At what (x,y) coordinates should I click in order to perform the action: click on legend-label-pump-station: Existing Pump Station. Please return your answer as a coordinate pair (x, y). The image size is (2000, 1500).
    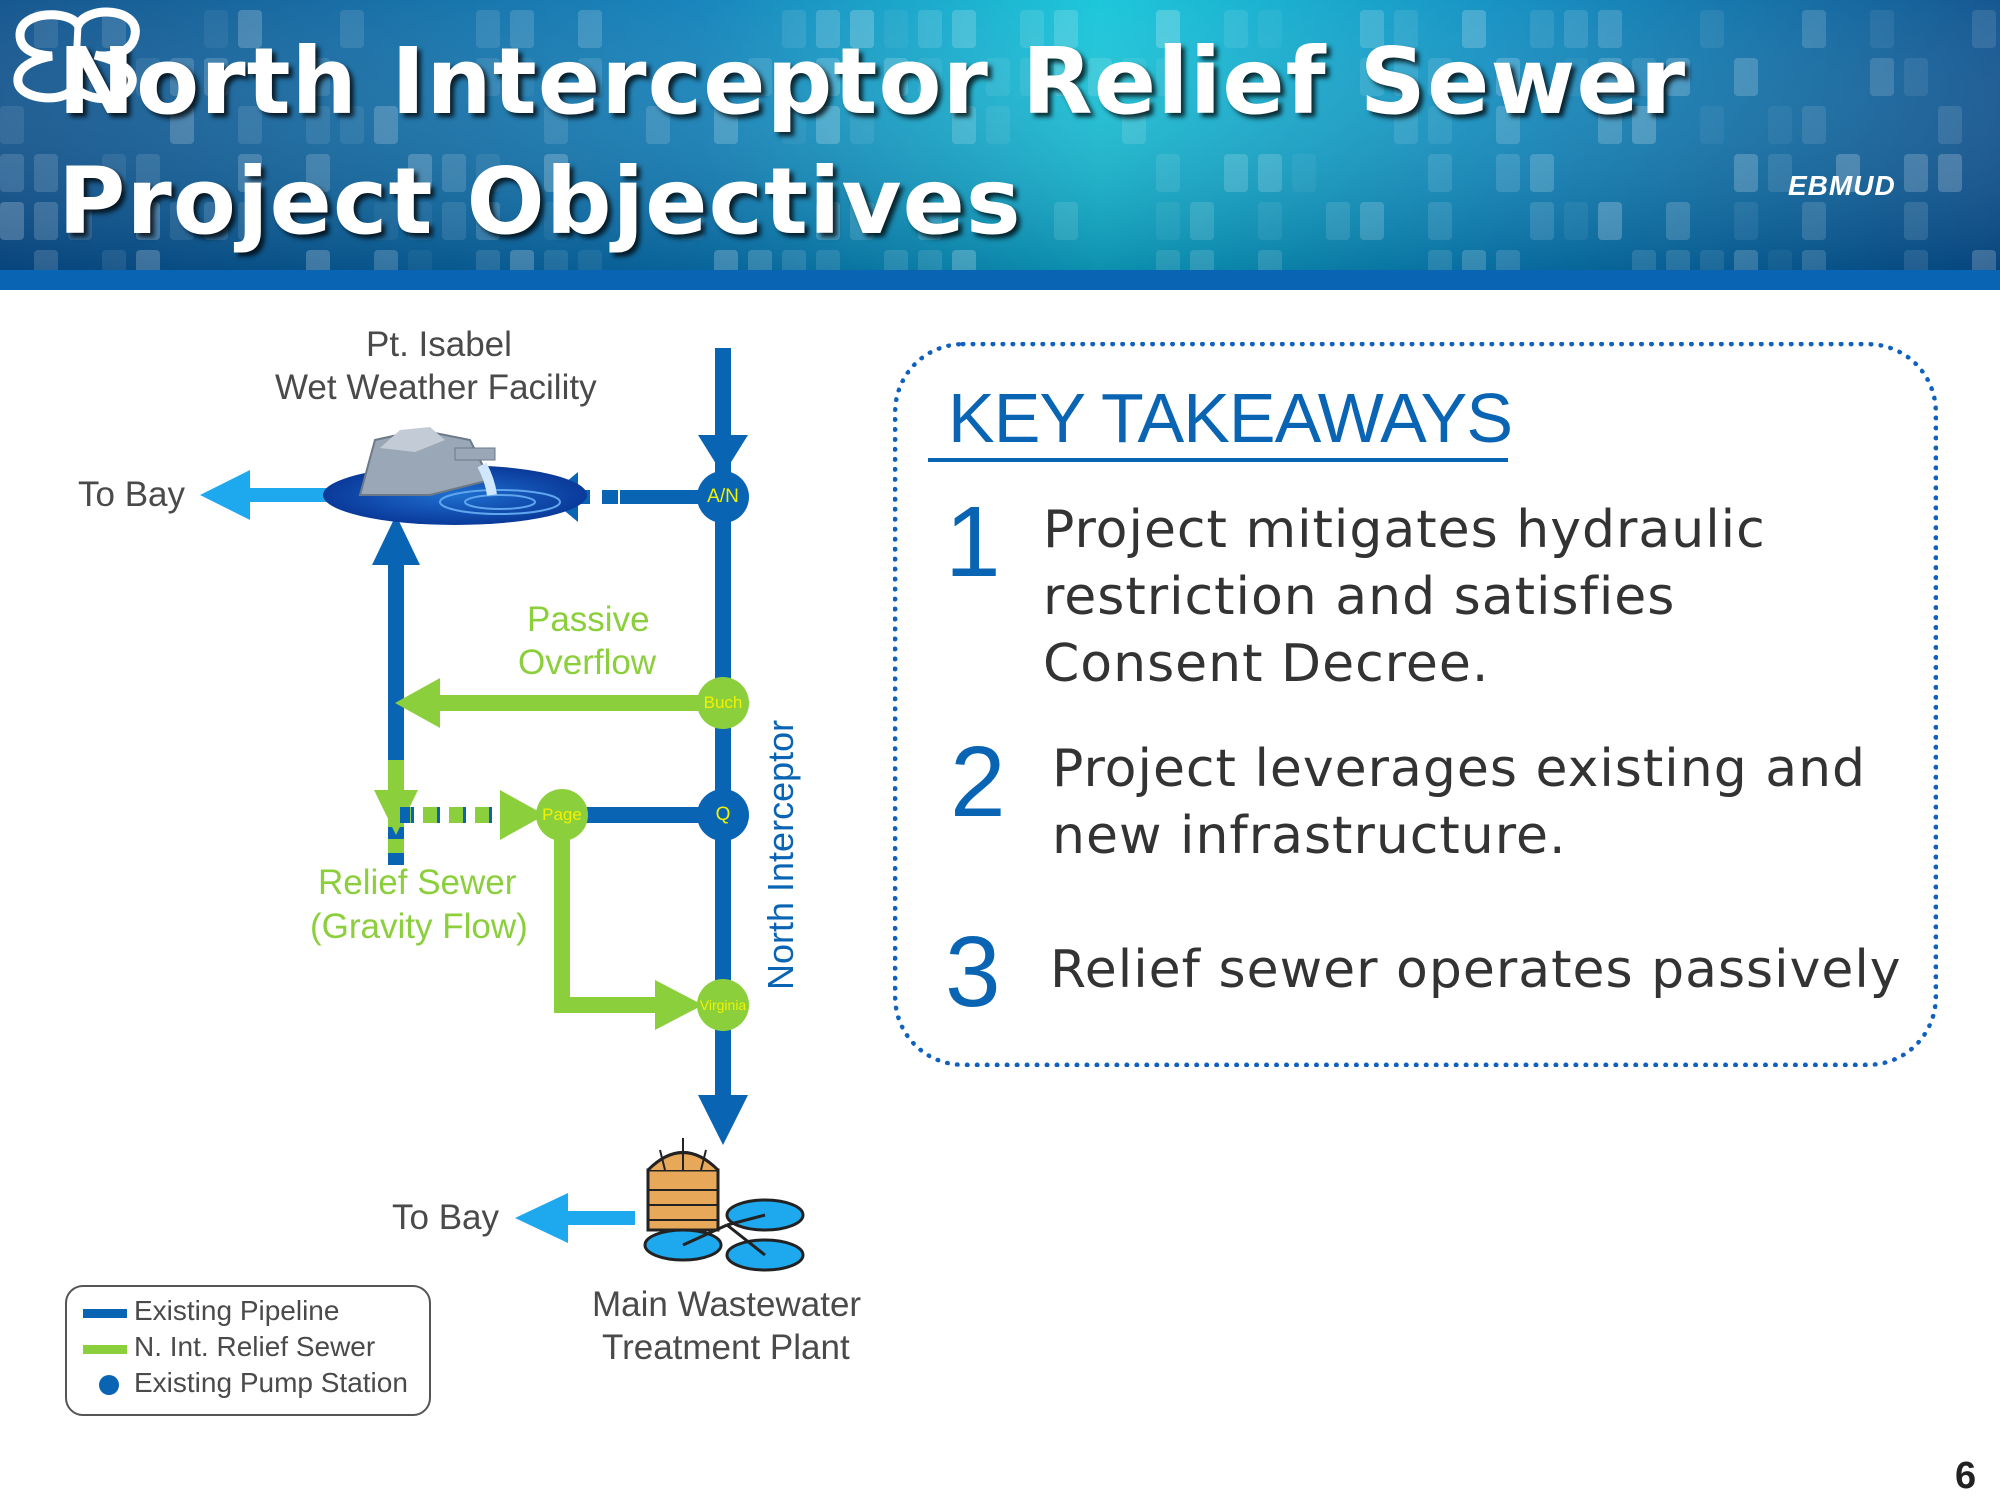
    Looking at the image, I should click on (271, 1382).